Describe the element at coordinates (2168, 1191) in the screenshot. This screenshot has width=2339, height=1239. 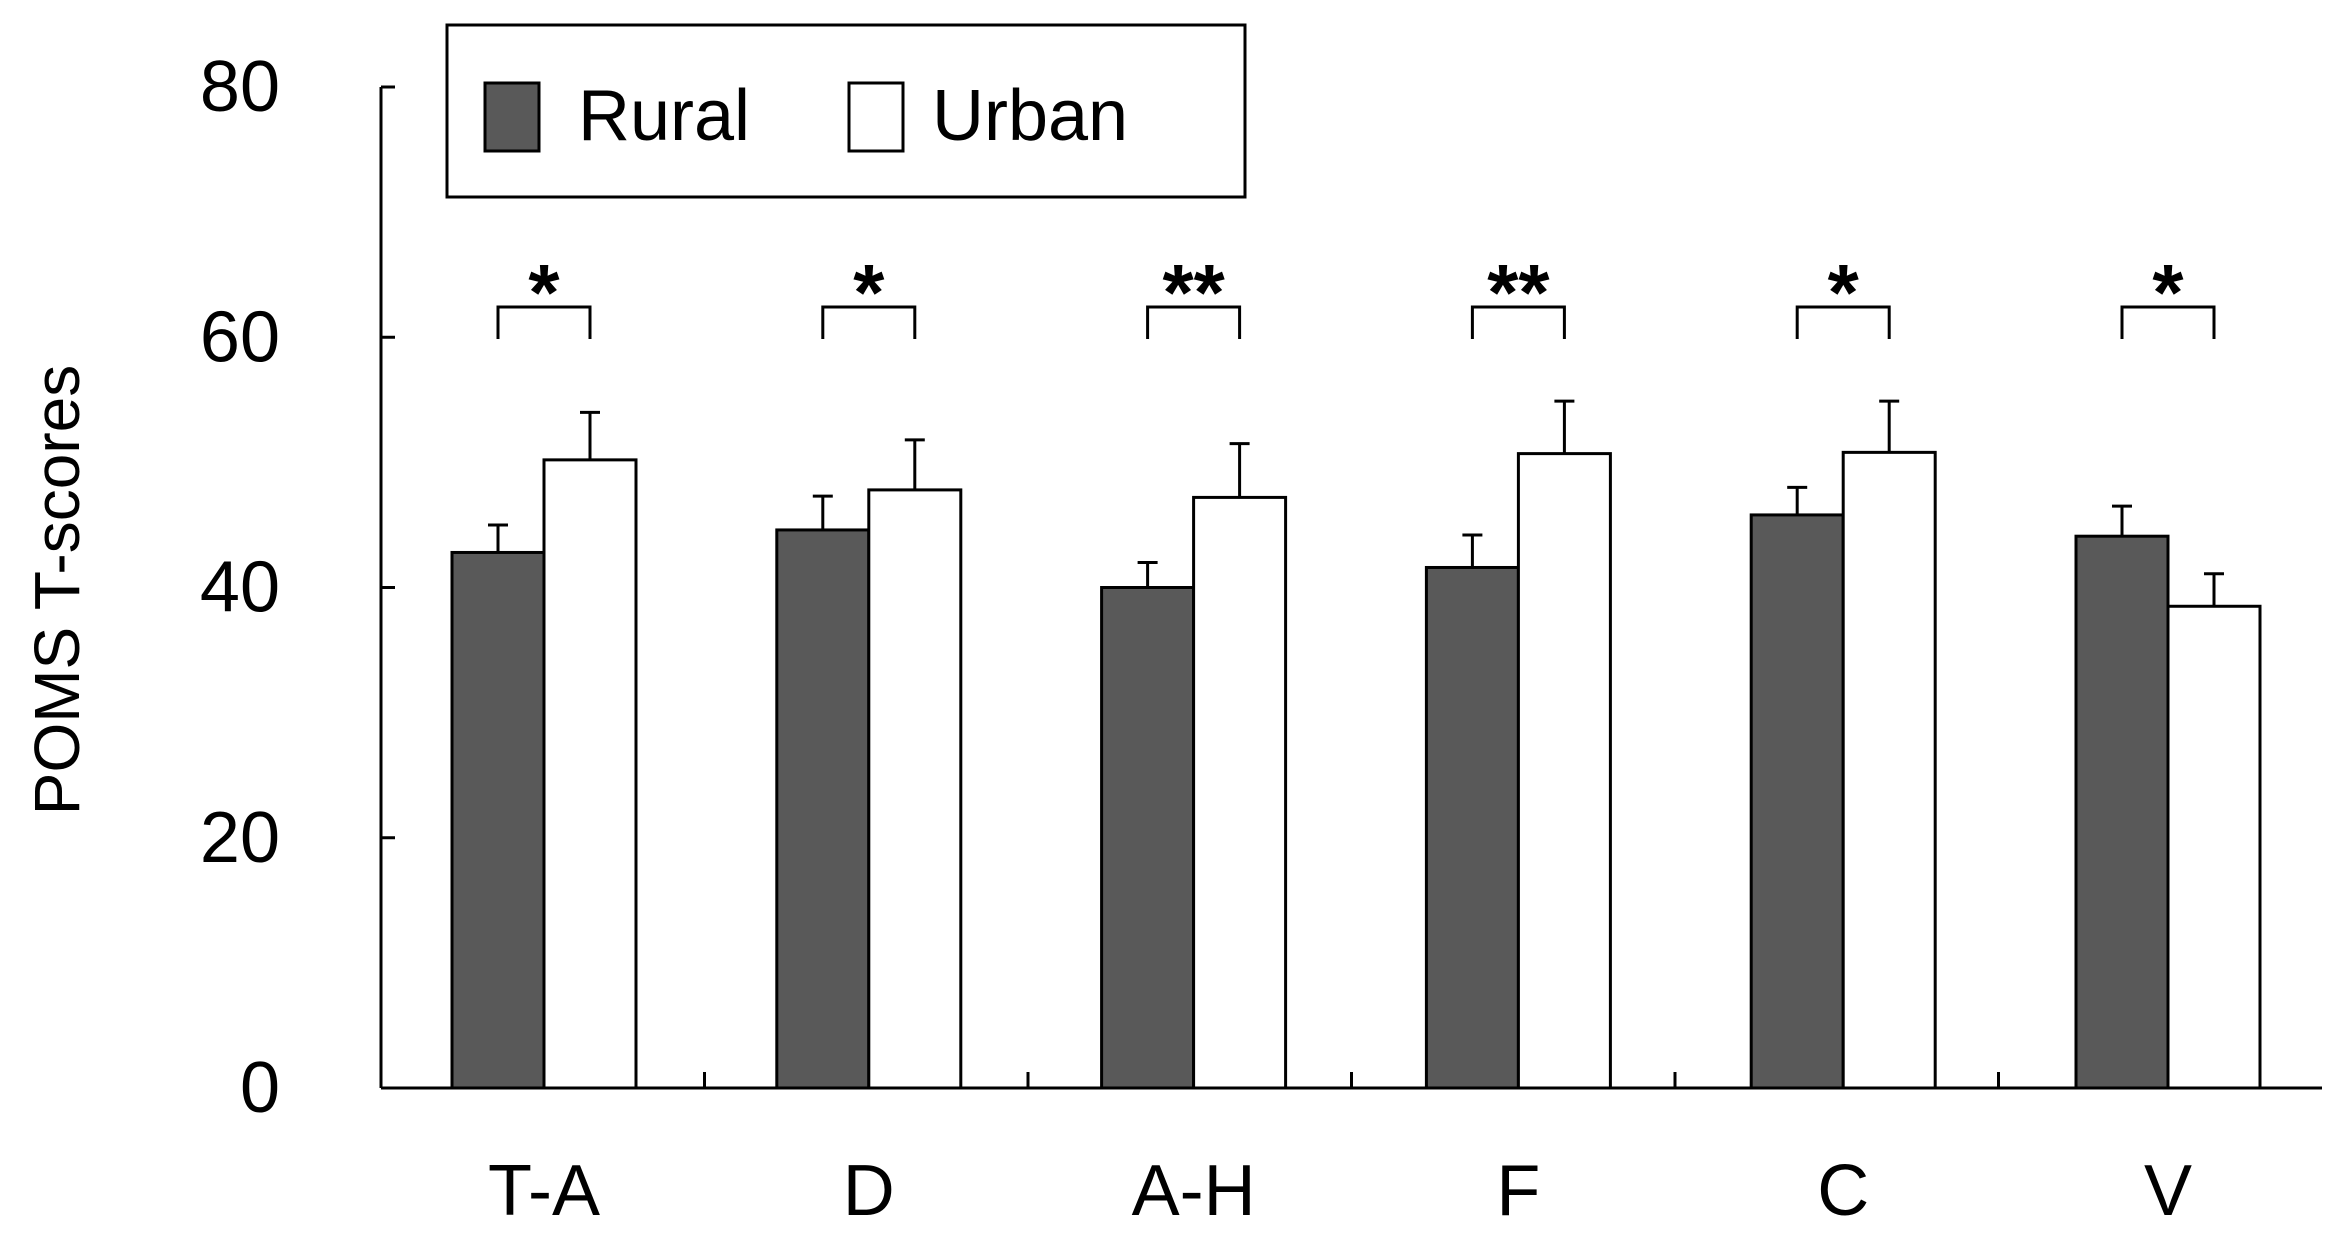
I see `x-tick-label-5: V` at that location.